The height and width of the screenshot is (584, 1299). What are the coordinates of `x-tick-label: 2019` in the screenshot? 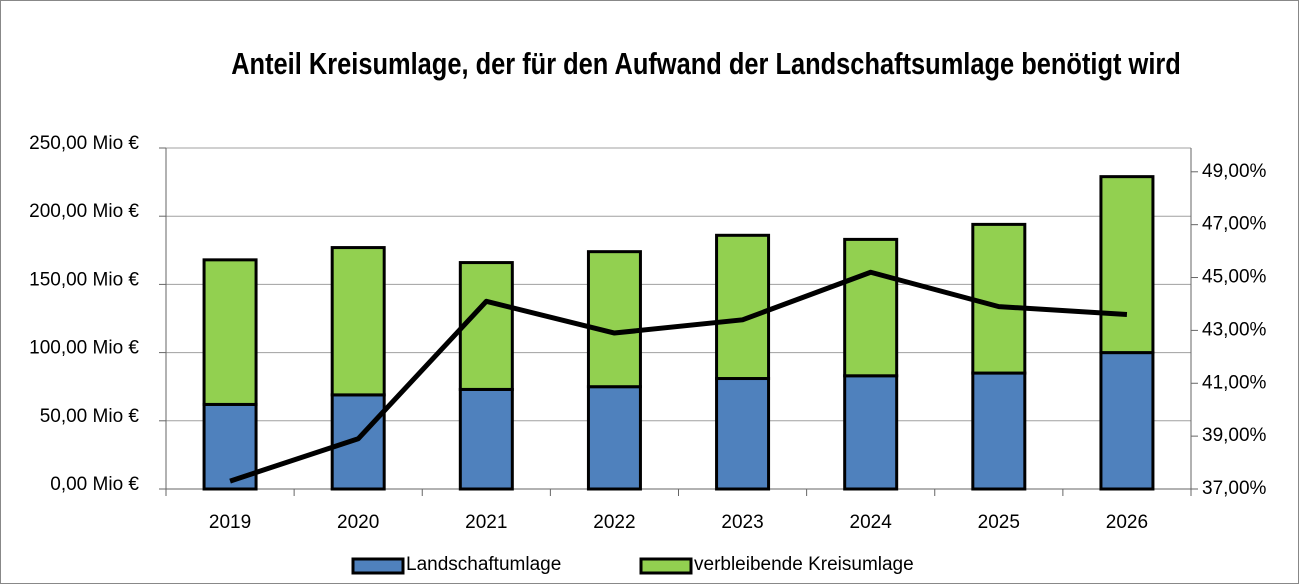 It's located at (230, 522).